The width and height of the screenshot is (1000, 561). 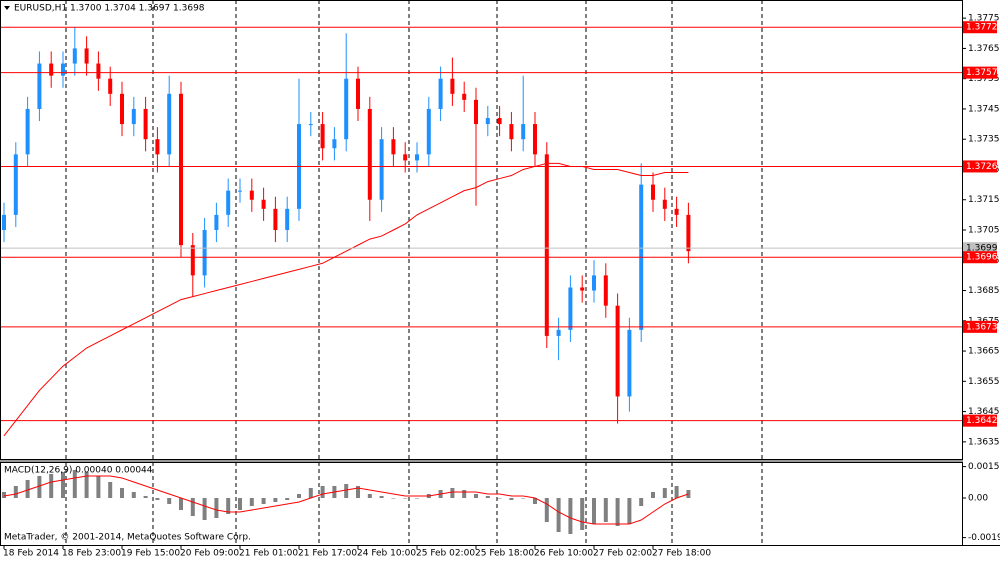 I want to click on current-price-label: 1.3699, so click(x=982, y=249).